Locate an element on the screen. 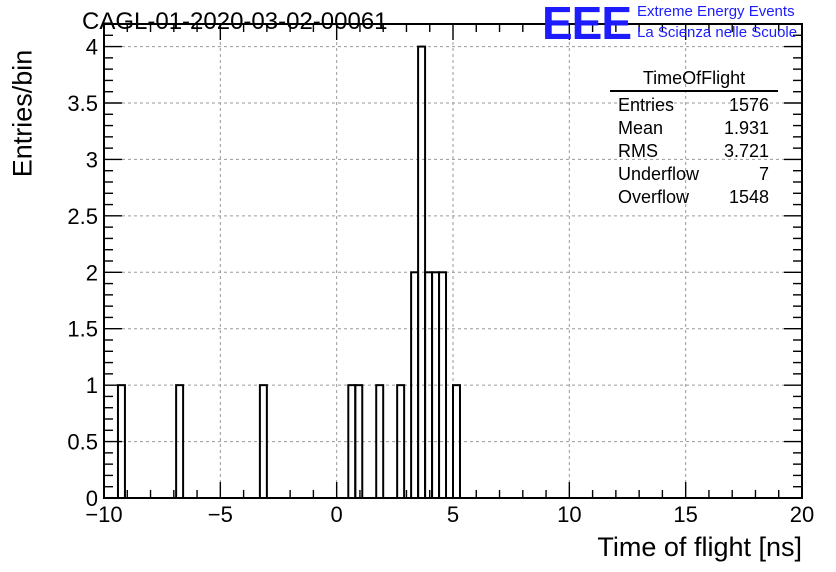 The height and width of the screenshot is (572, 836). x-tick-label: 10 is located at coordinates (569, 514).